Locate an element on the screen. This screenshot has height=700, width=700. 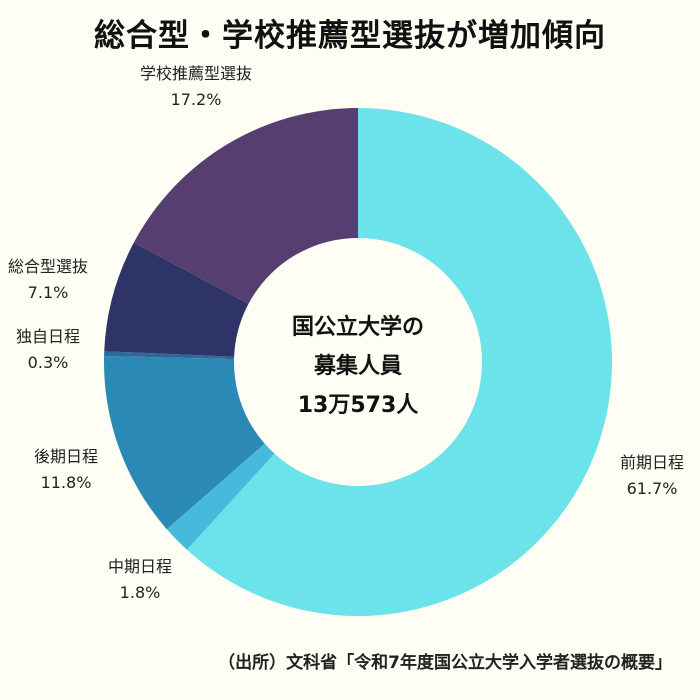
chart-title: 総合型・学校推薦型選抜が増加傾向 is located at coordinates (350, 36).